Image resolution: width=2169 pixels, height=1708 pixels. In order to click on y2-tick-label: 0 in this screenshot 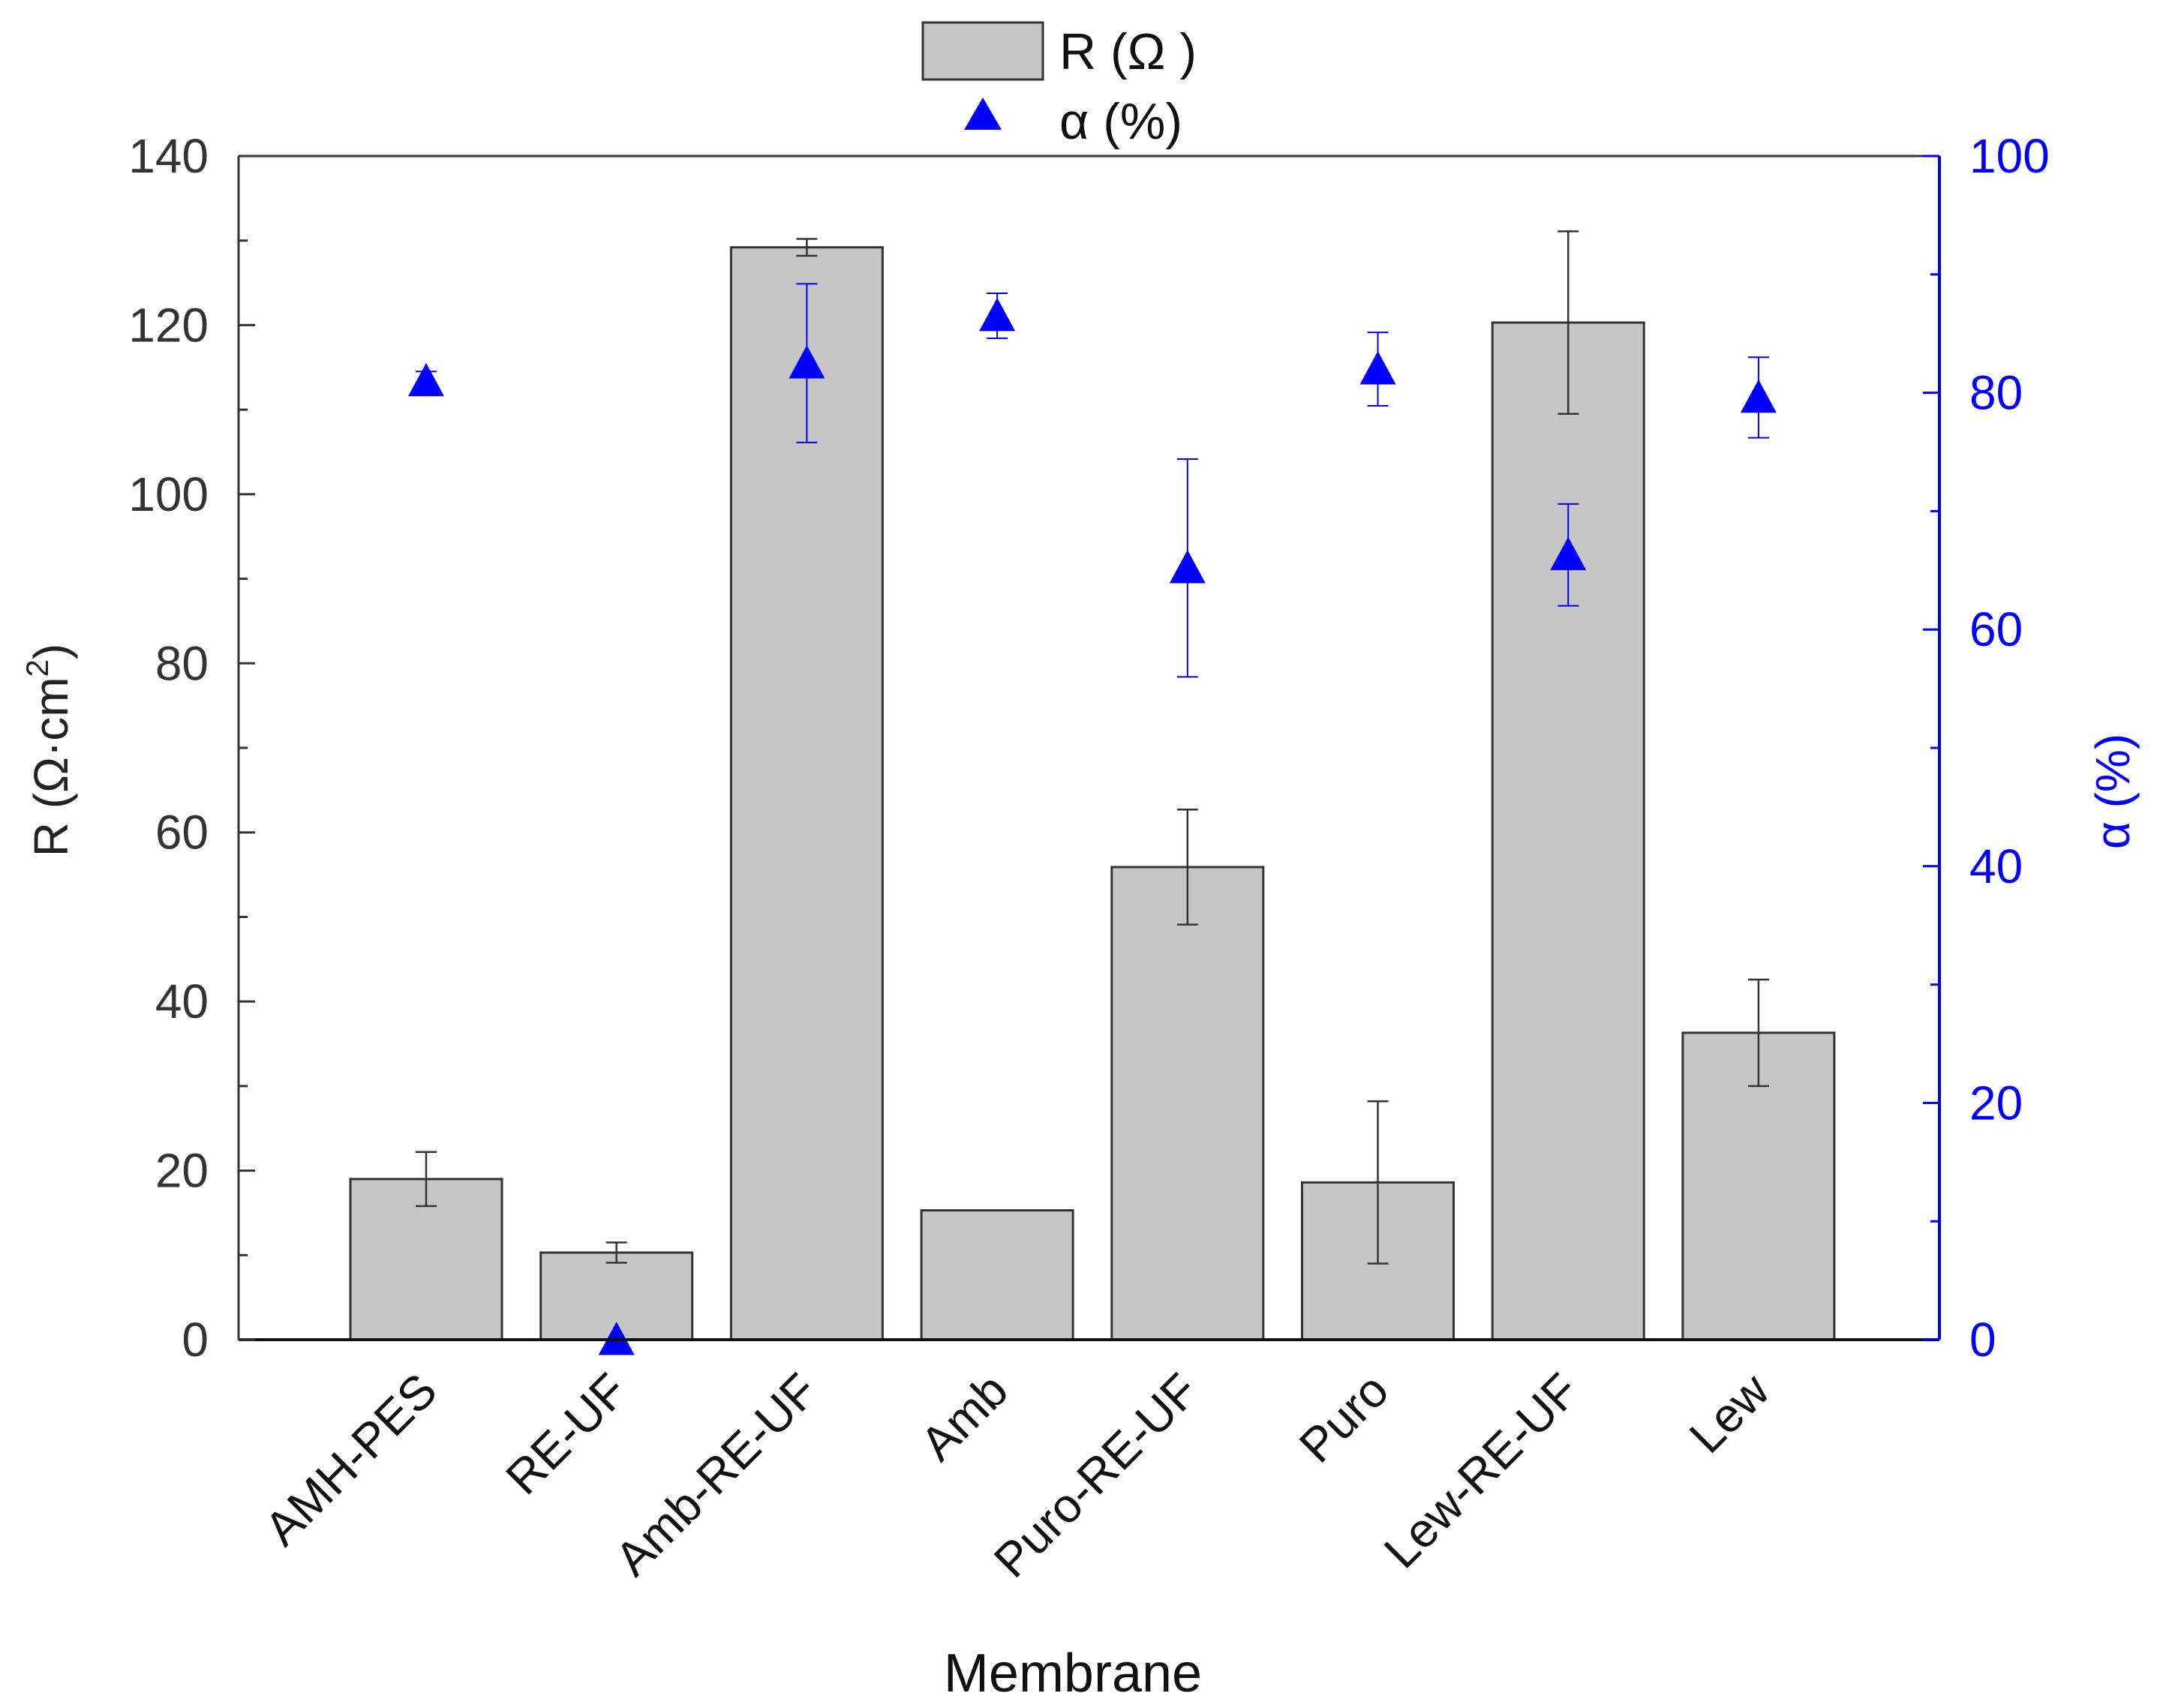, I will do `click(1982, 1340)`.